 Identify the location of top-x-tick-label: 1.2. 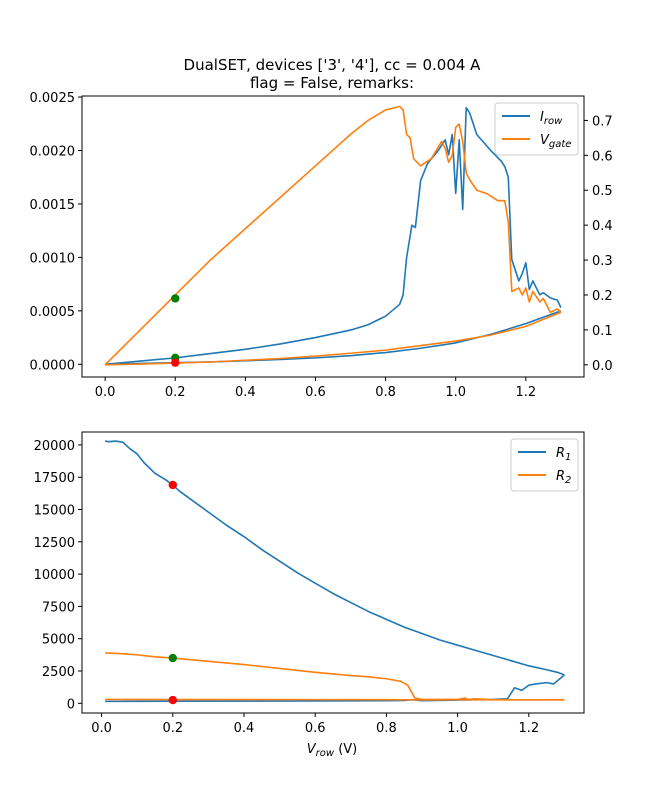
(525, 392).